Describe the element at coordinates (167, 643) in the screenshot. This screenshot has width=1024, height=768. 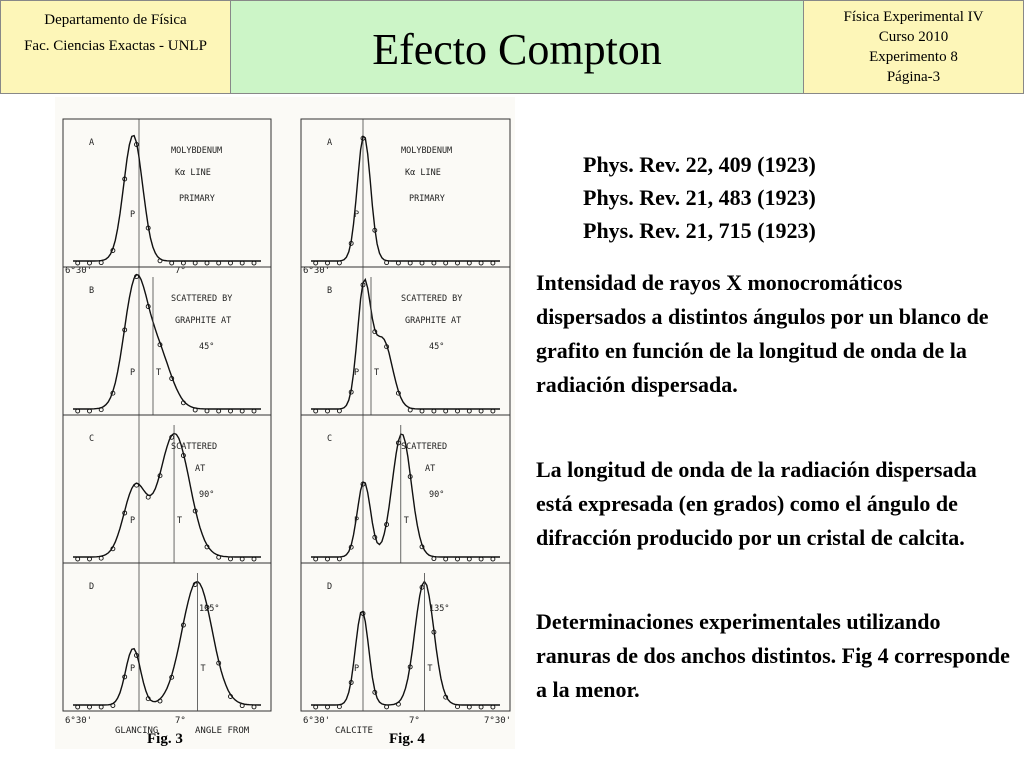
I see `spectrum-curve` at that location.